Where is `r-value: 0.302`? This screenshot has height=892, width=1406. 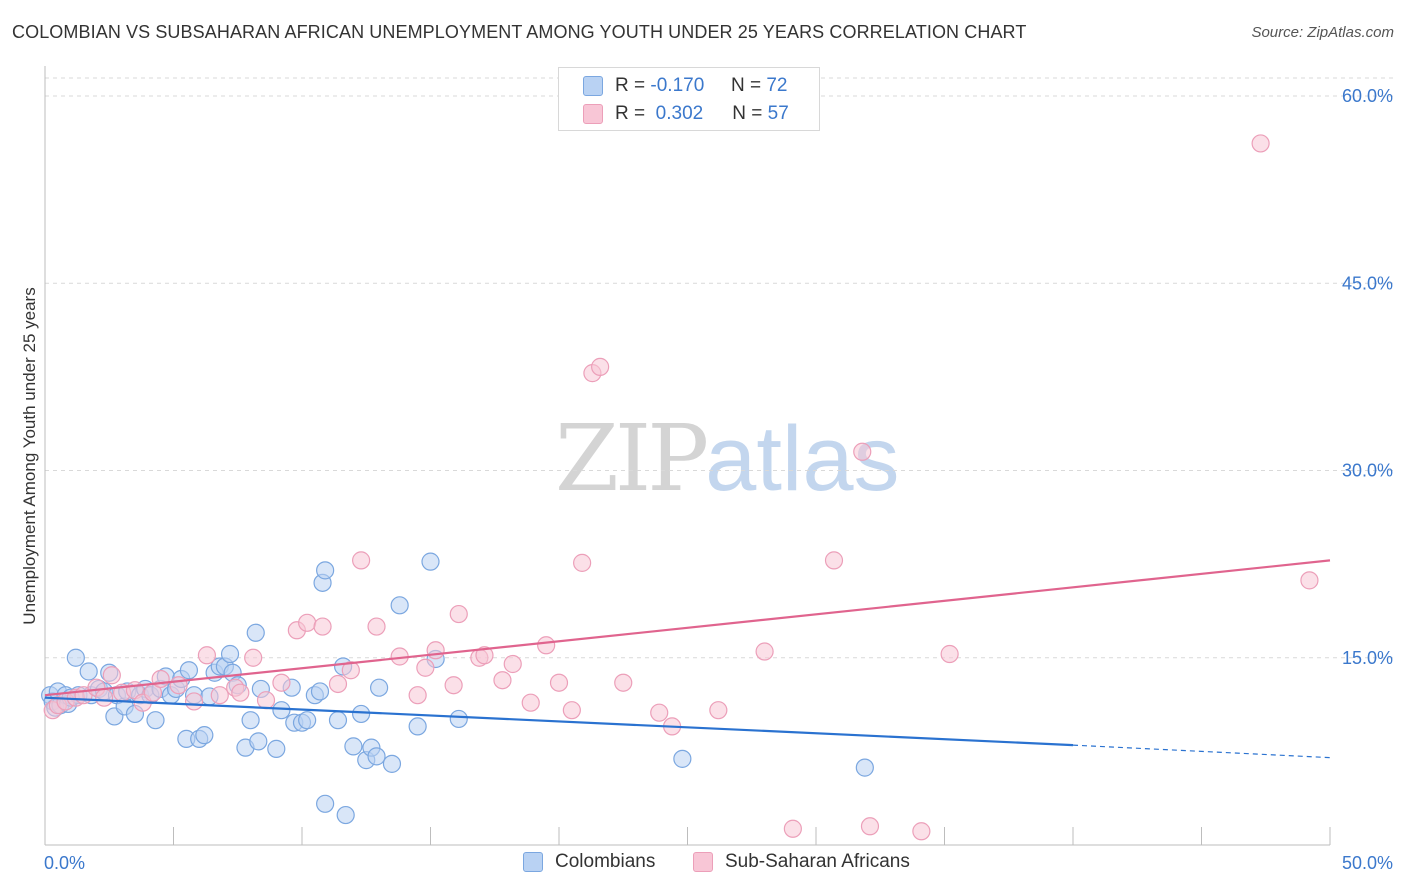
r-value: 0.302 is located at coordinates (679, 113).